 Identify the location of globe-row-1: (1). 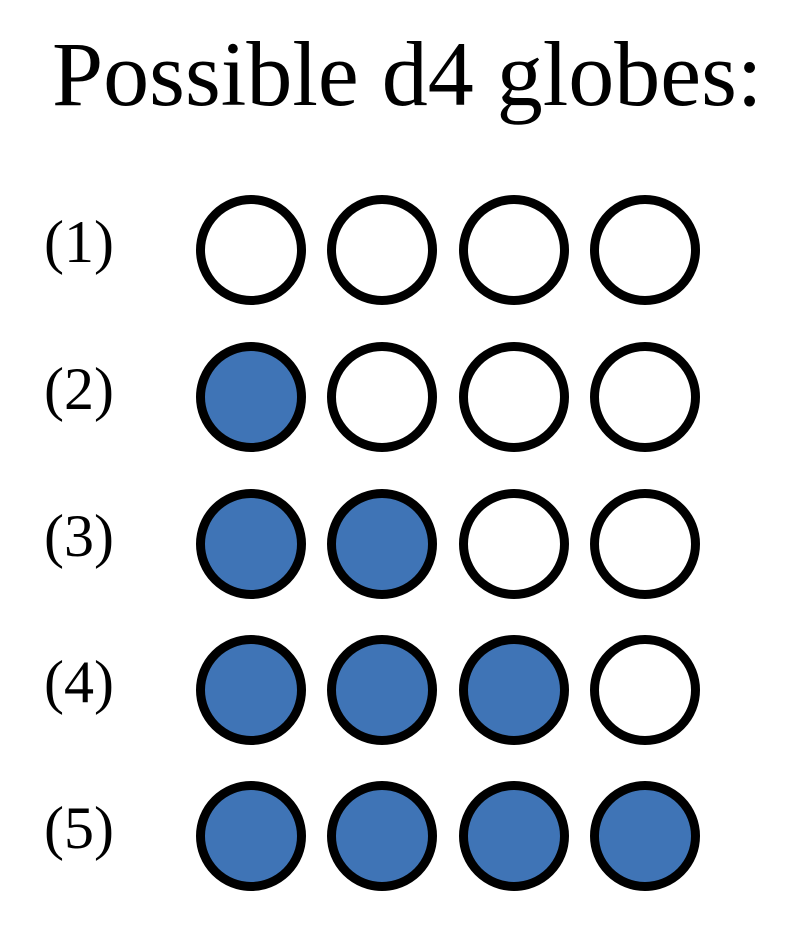
(401, 247).